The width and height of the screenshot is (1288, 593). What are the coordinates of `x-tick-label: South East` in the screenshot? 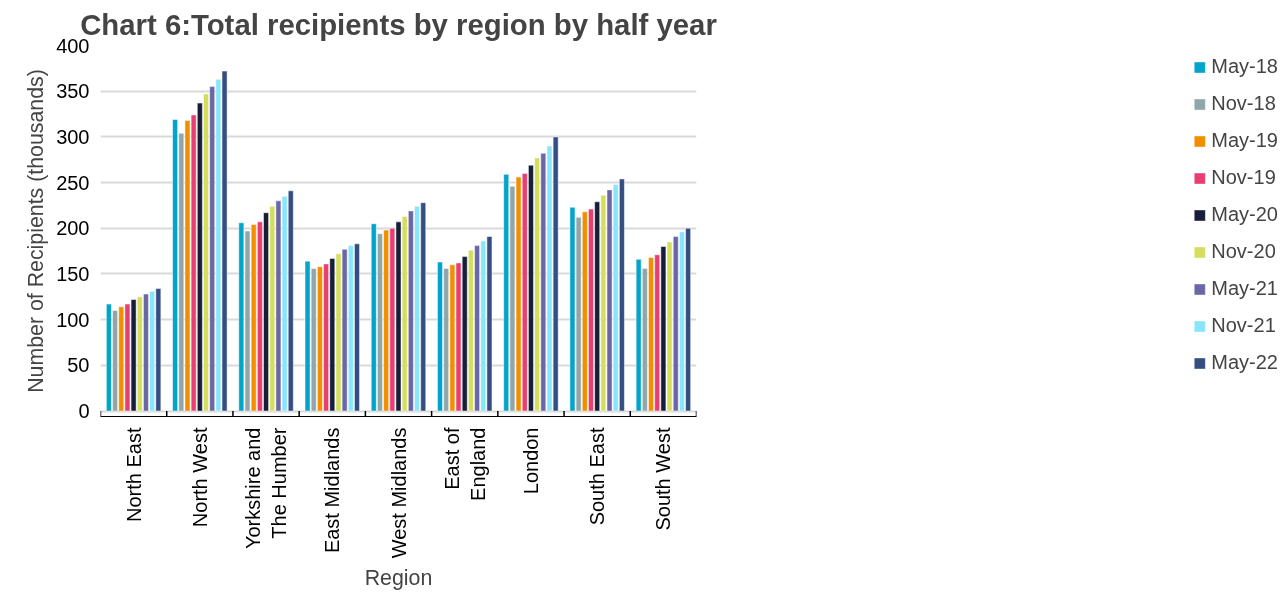 It's located at (597, 476).